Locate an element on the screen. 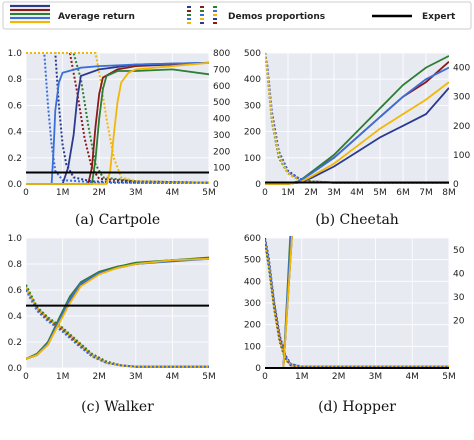 Image resolution: width=474 pixels, height=440 pixels. y-right-tick-label: 600 is located at coordinates (221, 87).